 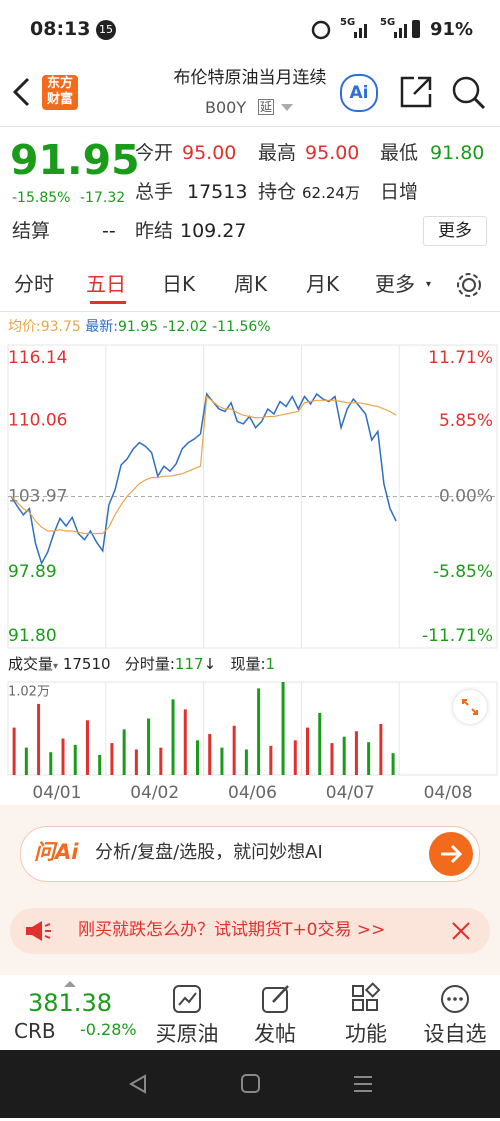 I want to click on signal: 5G, so click(x=348, y=22).